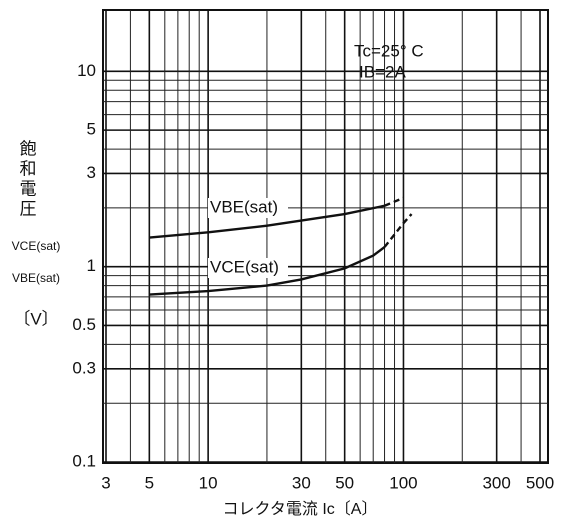 This screenshot has height=529, width=567. I want to click on y-tick-label: 0.5, so click(84, 324).